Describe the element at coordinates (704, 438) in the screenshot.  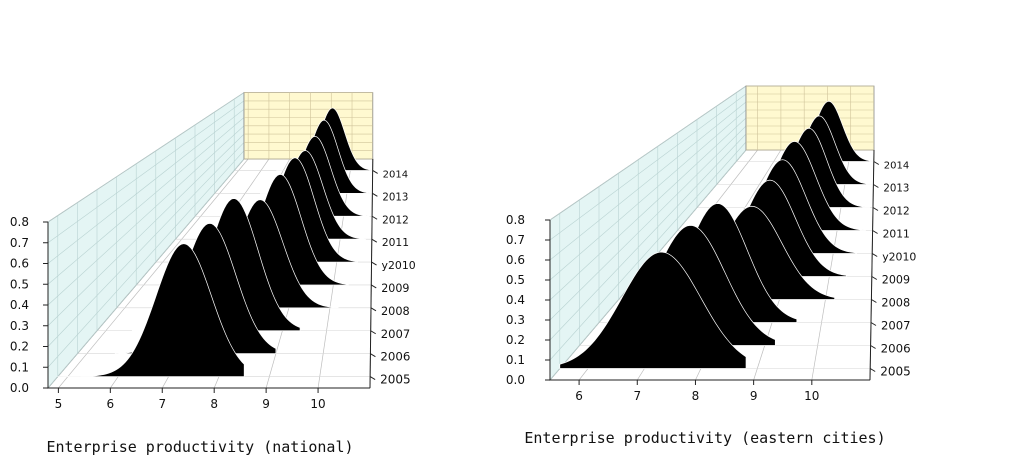
I see `x-axis-title: Enterprise productivity (eastern cities)` at that location.